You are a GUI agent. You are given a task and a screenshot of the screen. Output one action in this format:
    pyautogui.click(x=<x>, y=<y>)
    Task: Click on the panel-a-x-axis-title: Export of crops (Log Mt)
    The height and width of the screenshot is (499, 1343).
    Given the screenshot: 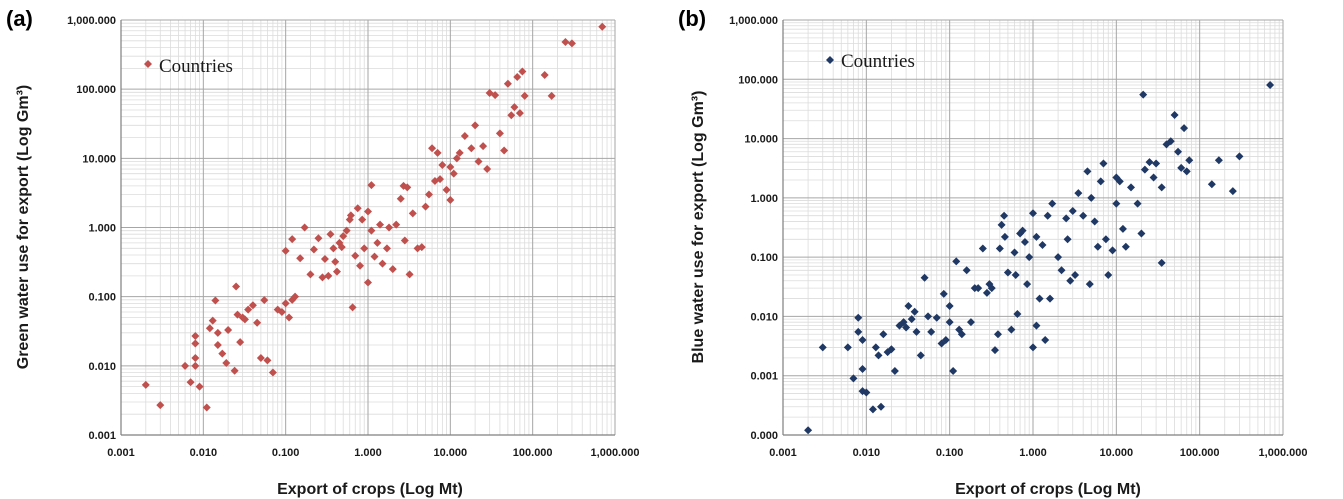 What is the action you would take?
    pyautogui.click(x=370, y=489)
    